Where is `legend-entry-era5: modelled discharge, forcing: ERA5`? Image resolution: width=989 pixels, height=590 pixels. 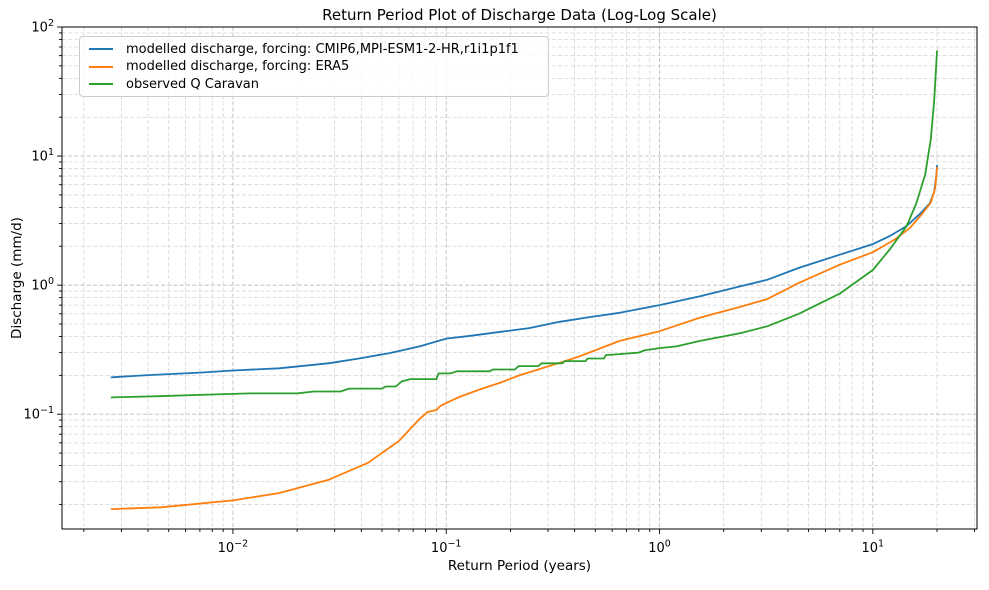 legend-entry-era5: modelled discharge, forcing: ERA5 is located at coordinates (314, 66).